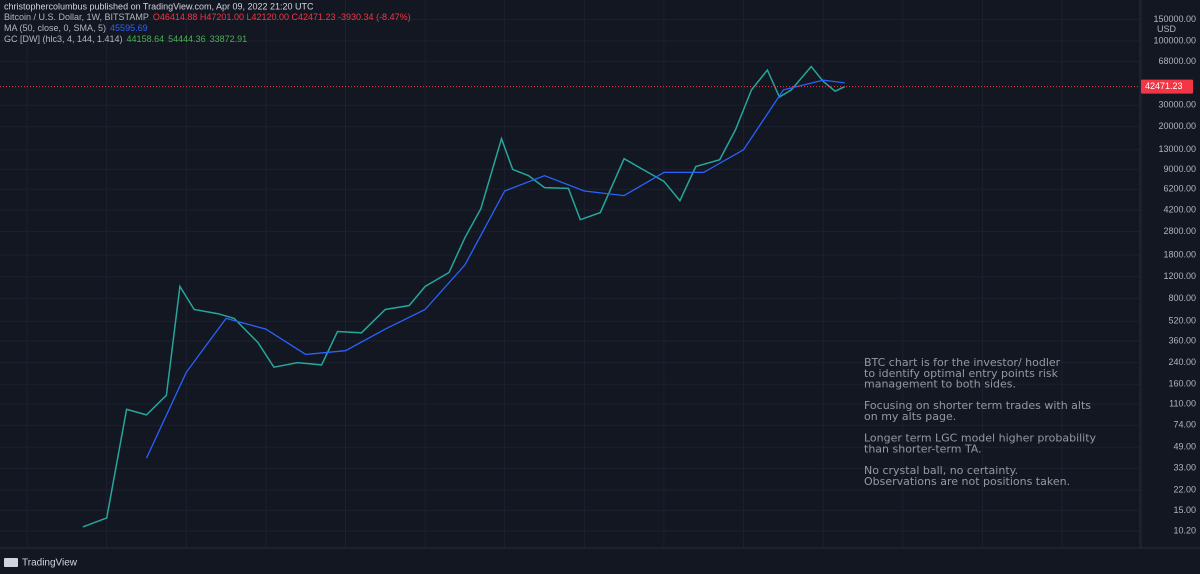 This screenshot has width=1200, height=574. What do you see at coordinates (1179, 169) in the screenshot?
I see `y-tick-label: 9000.00` at bounding box center [1179, 169].